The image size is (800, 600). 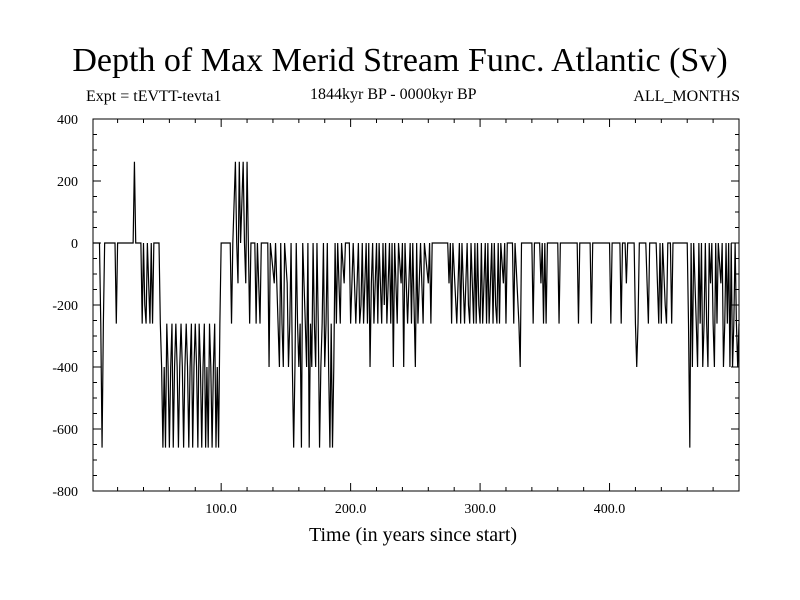 I want to click on experiment-label: Expt = tEVTT-tevta1, so click(x=154, y=96).